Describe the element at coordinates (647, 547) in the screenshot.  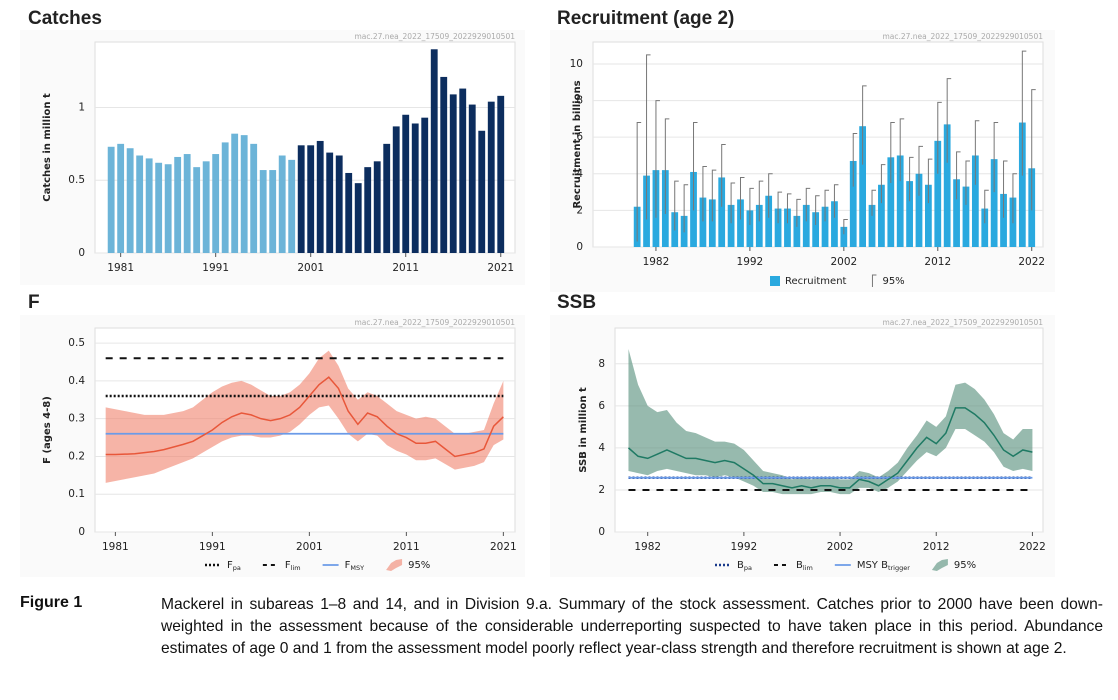
I see `x-tick-label: 1982` at that location.